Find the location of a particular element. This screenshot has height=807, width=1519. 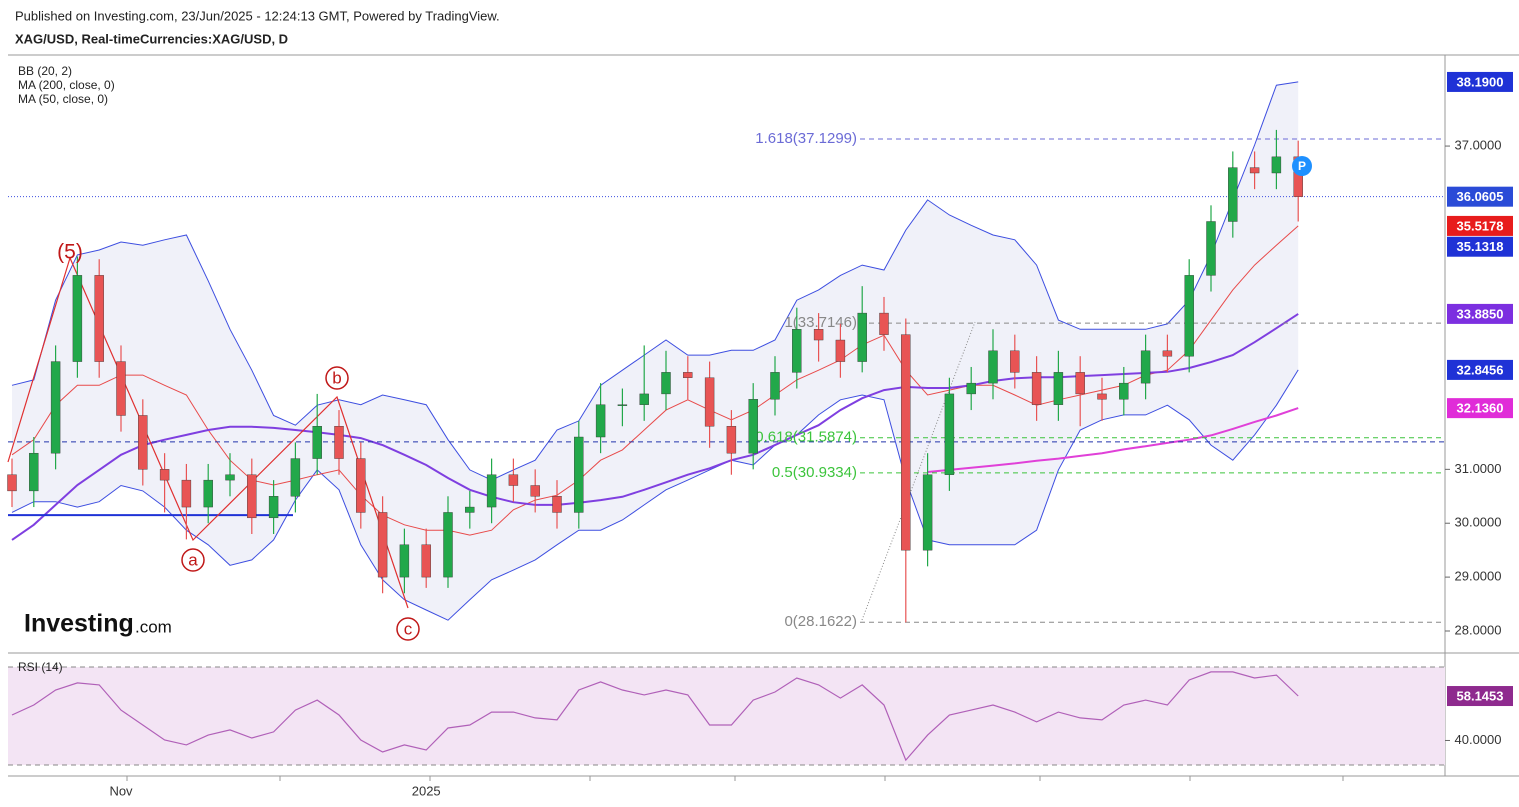

wave-label: c is located at coordinates (408, 628).